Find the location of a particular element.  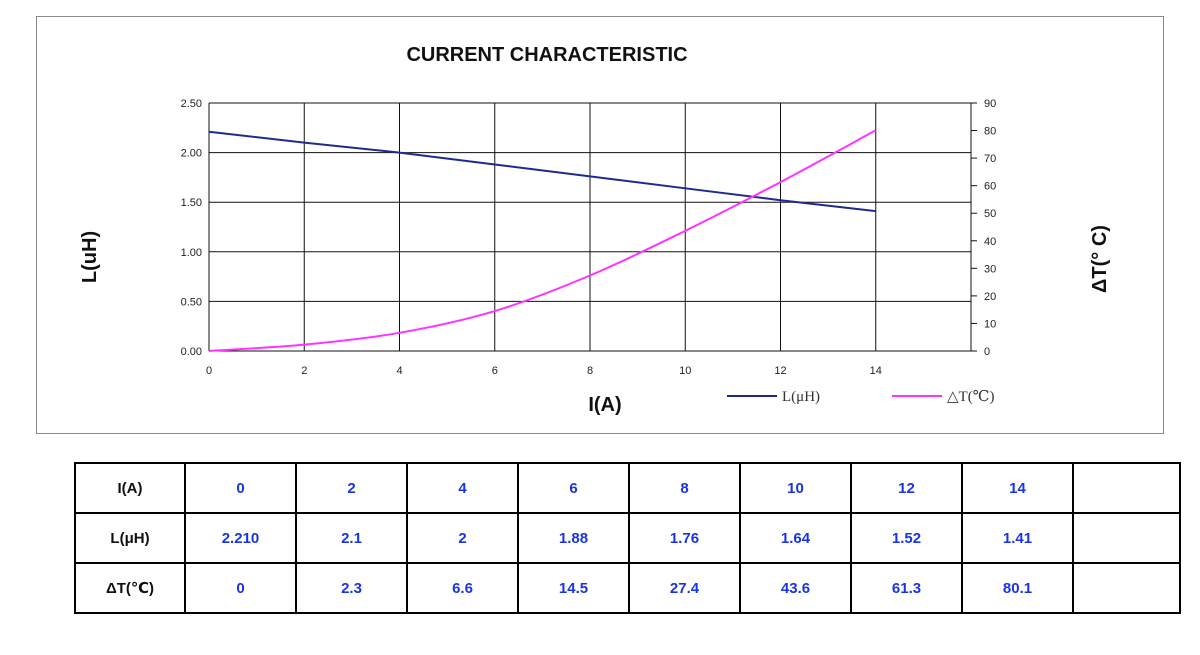

table-row: L(μH) 2.210 2.1 2 1.88 1.76 1.64 1.52 1.41 is located at coordinates (627, 538).